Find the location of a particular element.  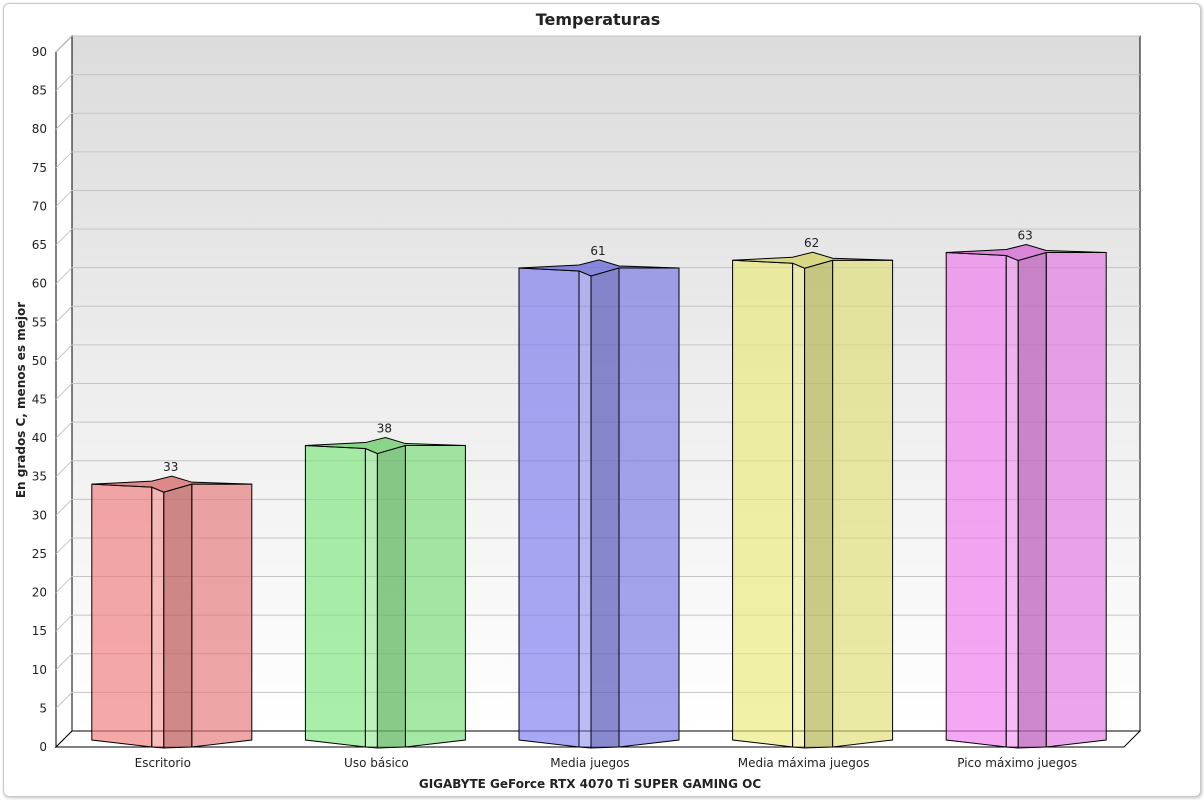

x-tick-label: Media máxima juegos is located at coordinates (804, 763).